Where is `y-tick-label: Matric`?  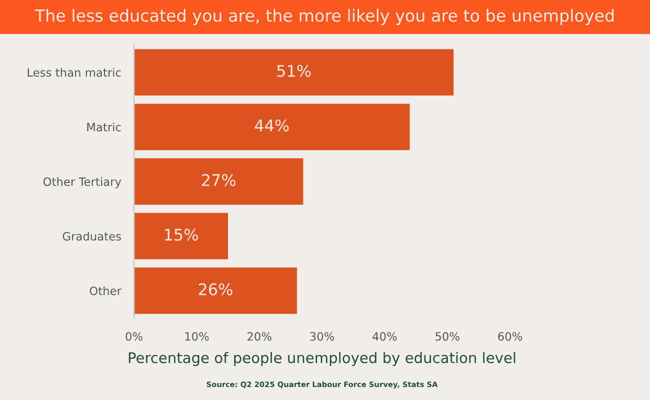 y-tick-label: Matric is located at coordinates (104, 127).